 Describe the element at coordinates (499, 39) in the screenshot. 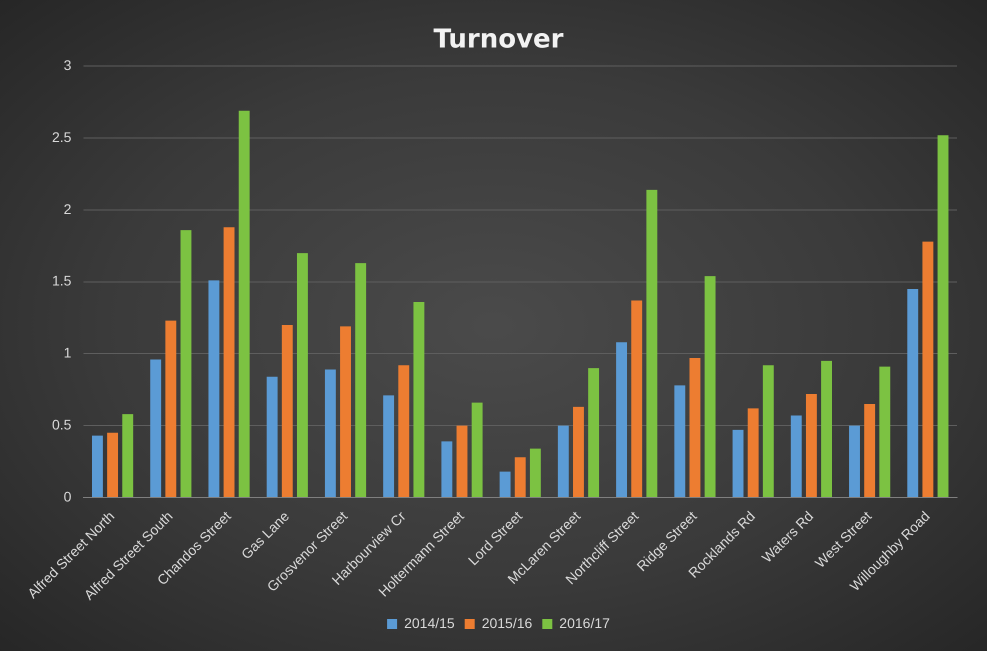

I see `chart-title: Turnover` at that location.